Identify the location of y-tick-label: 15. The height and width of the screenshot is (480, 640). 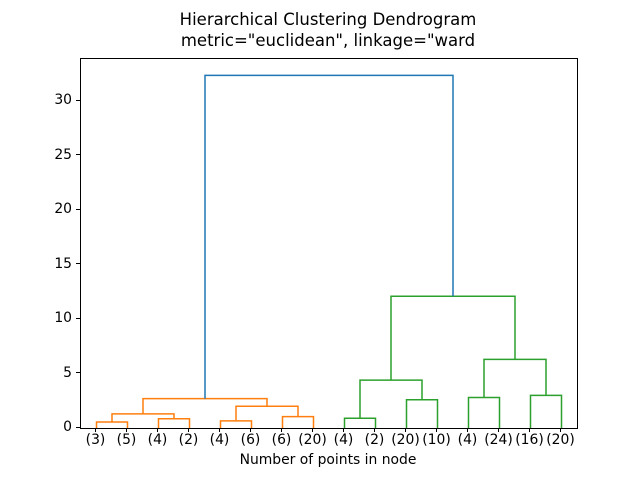
(63, 263).